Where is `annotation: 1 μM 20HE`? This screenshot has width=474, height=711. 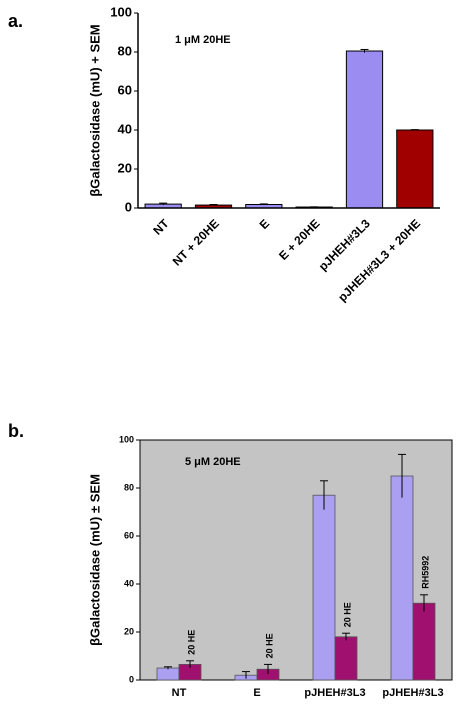 annotation: 1 μM 20HE is located at coordinates (203, 40).